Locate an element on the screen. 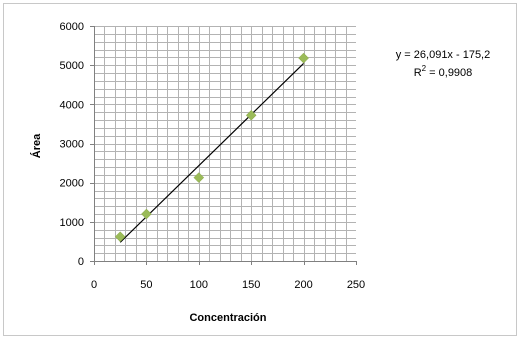 This screenshot has width=521, height=340. y-tick-label: 2000 is located at coordinates (72, 184).